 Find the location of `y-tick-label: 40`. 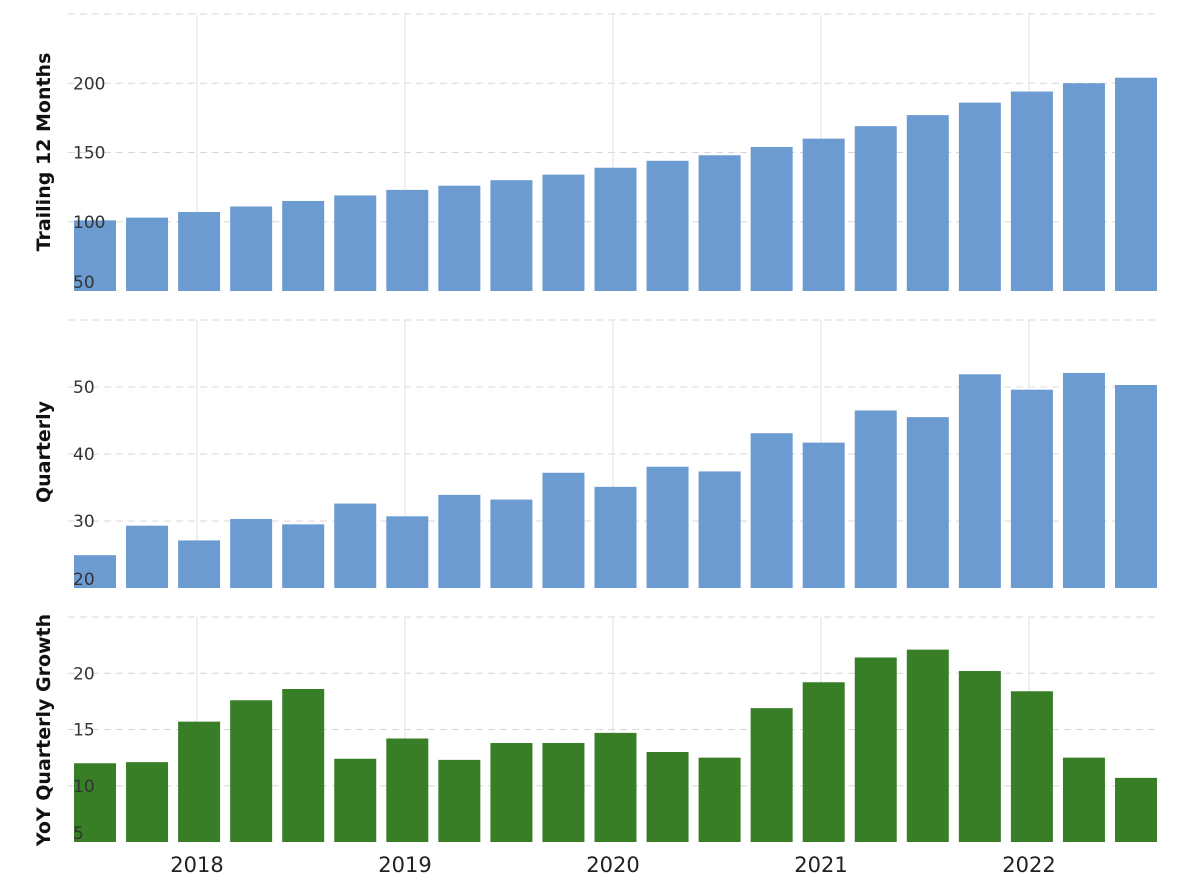

y-tick-label: 40 is located at coordinates (84, 455).